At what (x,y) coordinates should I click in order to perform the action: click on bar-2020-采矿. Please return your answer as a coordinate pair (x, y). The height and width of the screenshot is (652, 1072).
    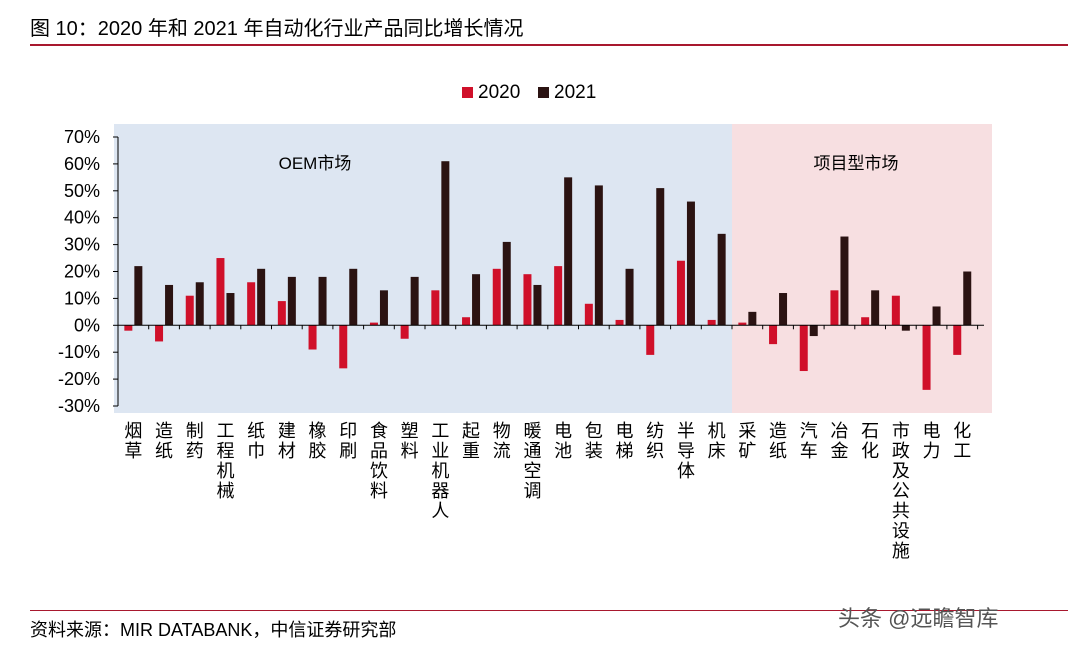
    Looking at the image, I should click on (742, 324).